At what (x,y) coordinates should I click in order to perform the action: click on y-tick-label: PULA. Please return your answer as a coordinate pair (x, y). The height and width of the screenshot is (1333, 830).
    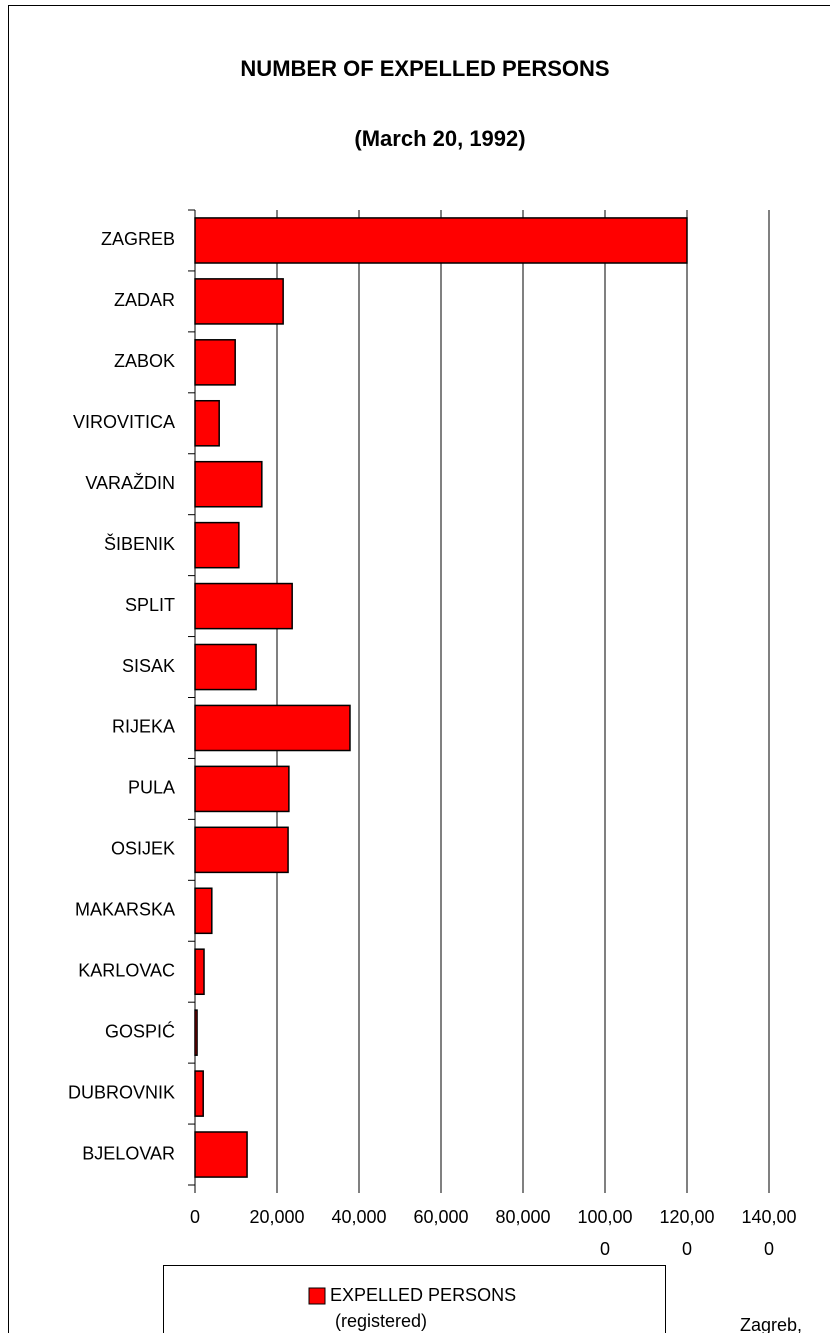
    Looking at the image, I should click on (151, 788).